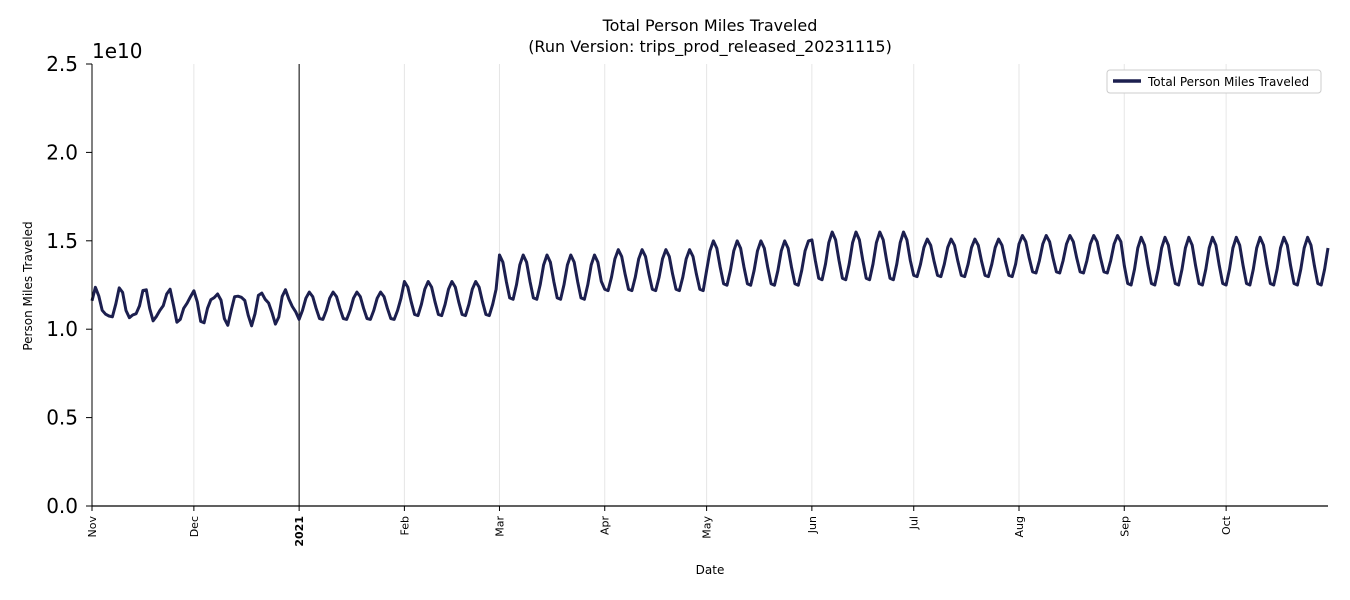 The image size is (1350, 600). I want to click on chart-title: Total Person Miles Traveled, so click(710, 25).